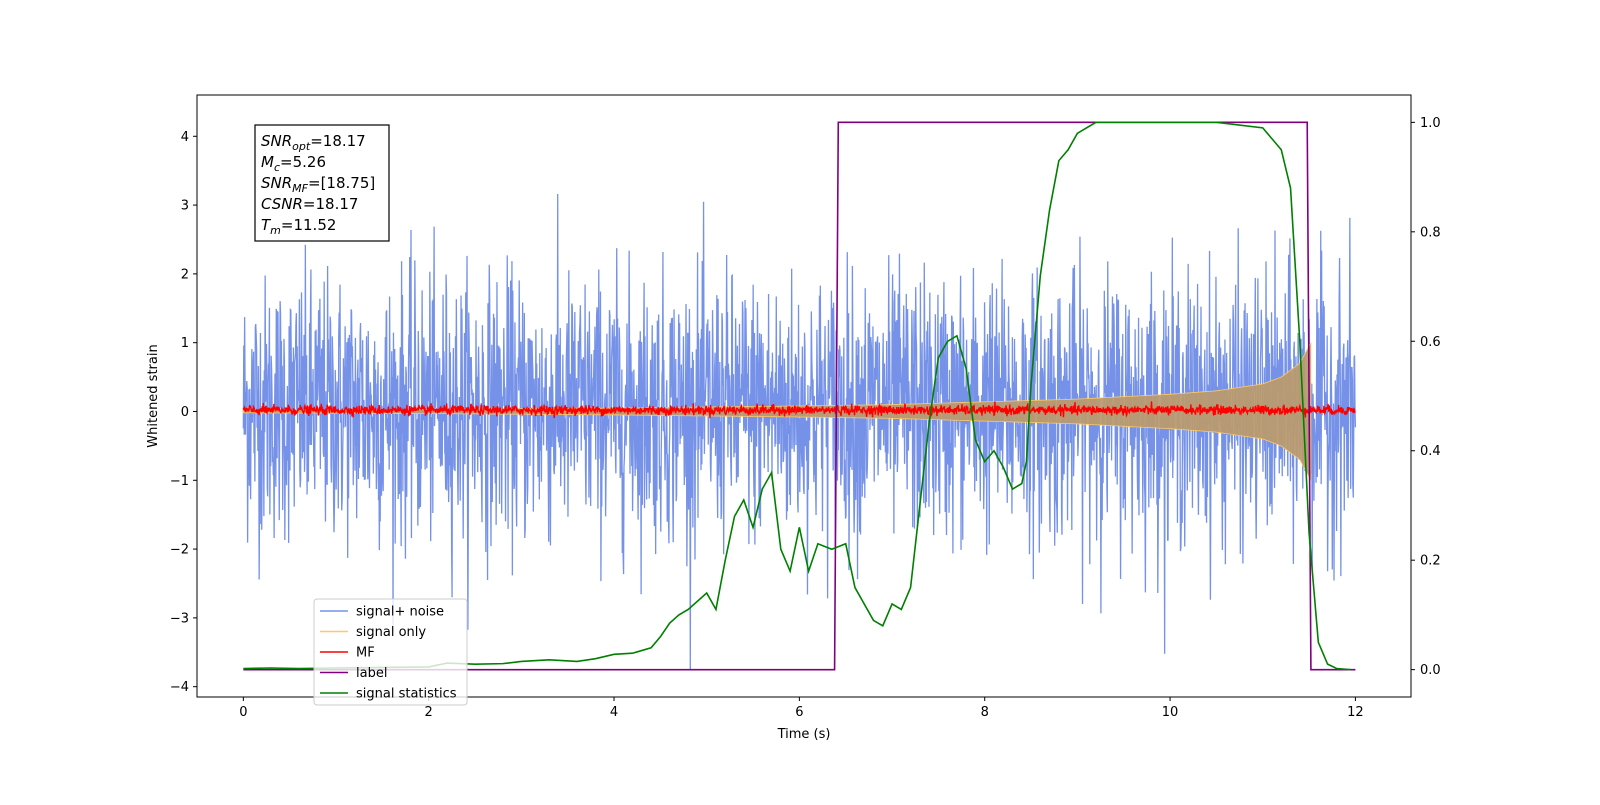  What do you see at coordinates (185, 343) in the screenshot?
I see `y-tick-label: 1` at bounding box center [185, 343].